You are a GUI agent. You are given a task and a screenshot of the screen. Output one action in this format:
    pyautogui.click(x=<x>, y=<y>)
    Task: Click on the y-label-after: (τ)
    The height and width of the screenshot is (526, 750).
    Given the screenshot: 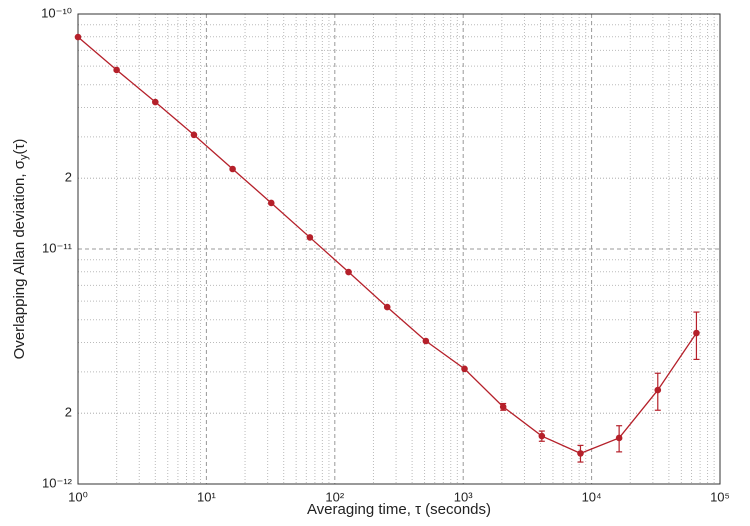 What is the action you would take?
    pyautogui.click(x=19, y=147)
    